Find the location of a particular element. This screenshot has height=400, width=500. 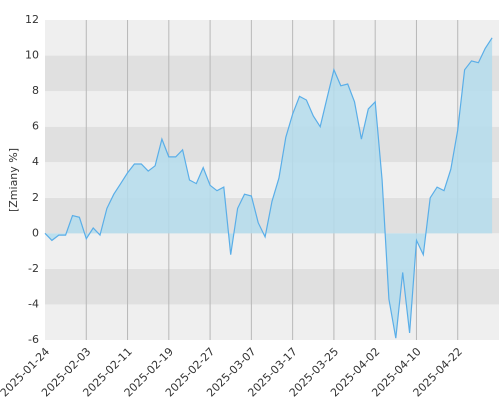

y-tick-label: 0 is located at coordinates (35, 232).